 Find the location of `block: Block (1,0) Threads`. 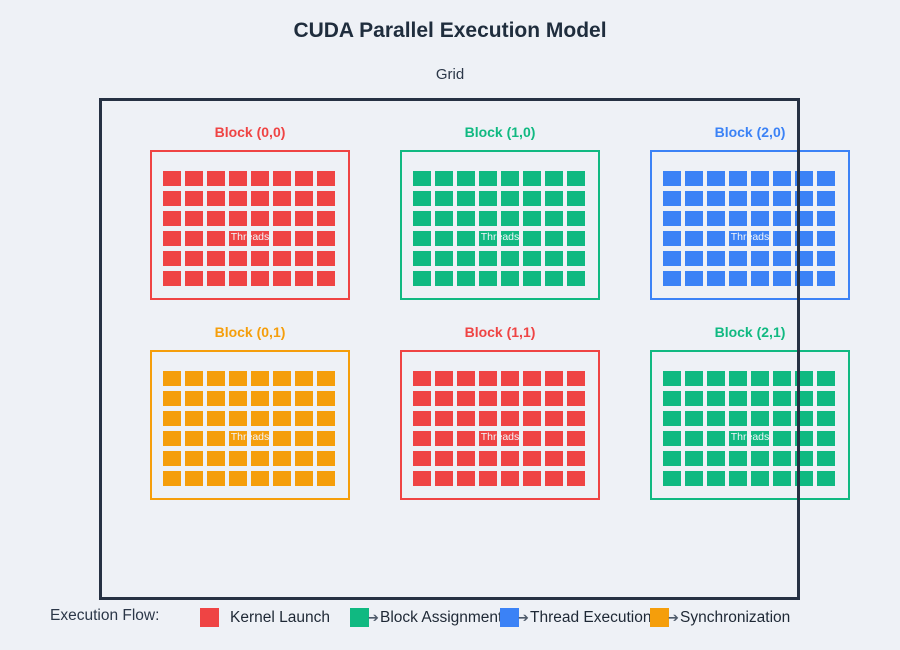

block: Block (1,0) Threads is located at coordinates (500, 212).